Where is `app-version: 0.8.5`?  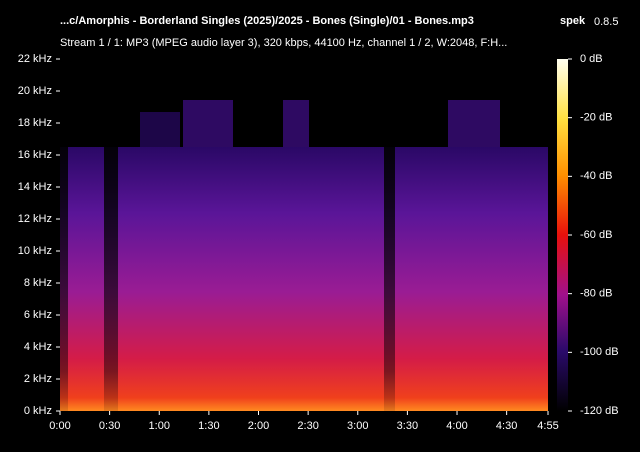
app-version: 0.8.5 is located at coordinates (606, 22).